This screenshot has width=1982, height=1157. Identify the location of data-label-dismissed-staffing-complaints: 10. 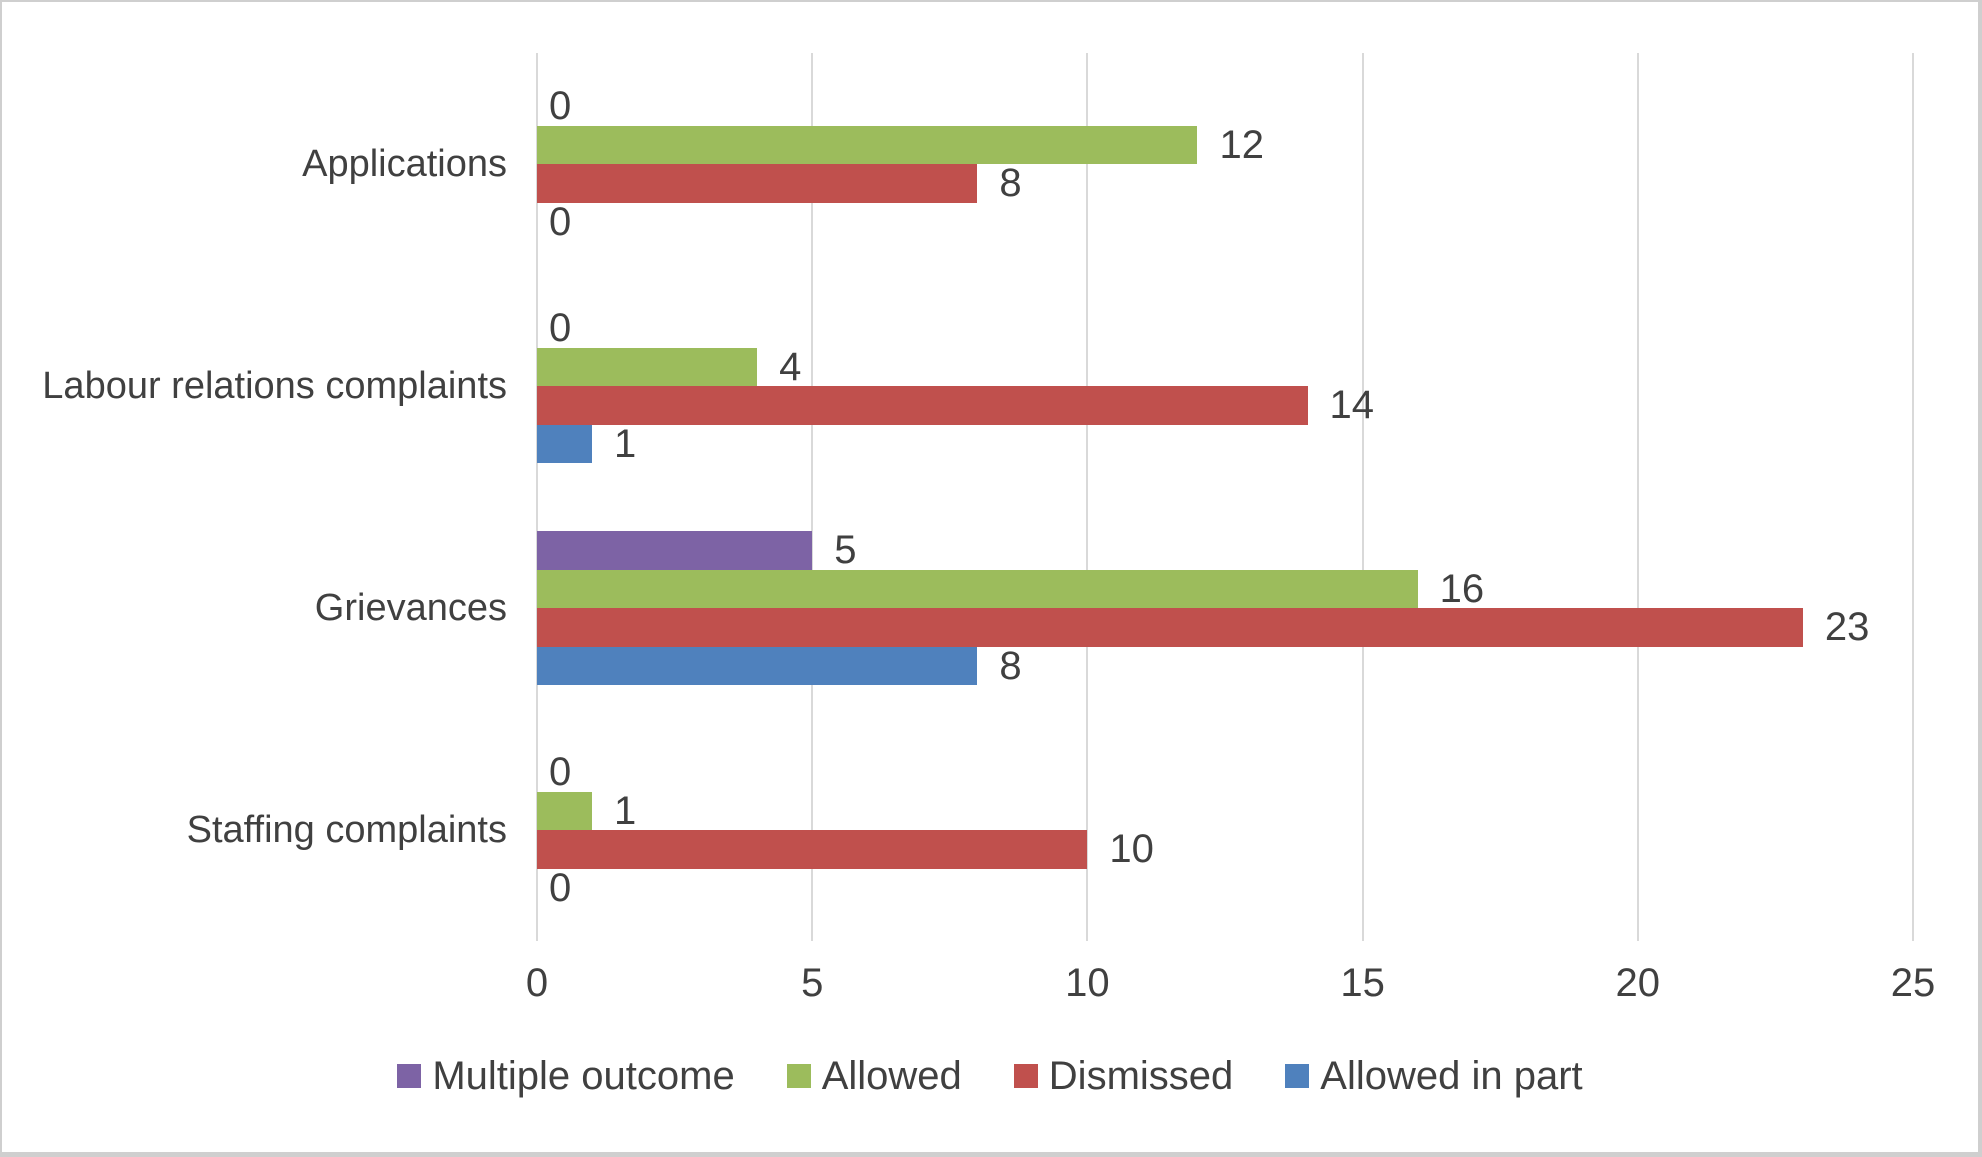
(1131, 849).